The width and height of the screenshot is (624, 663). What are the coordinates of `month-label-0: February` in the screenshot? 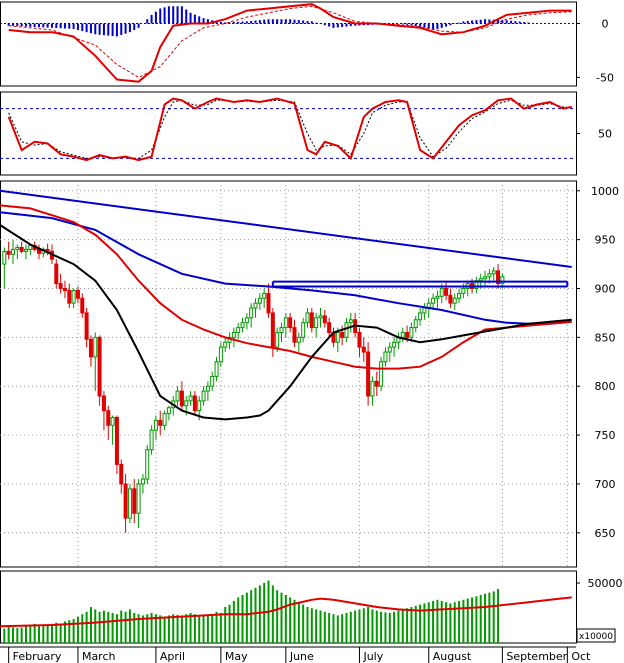 It's located at (37, 656).